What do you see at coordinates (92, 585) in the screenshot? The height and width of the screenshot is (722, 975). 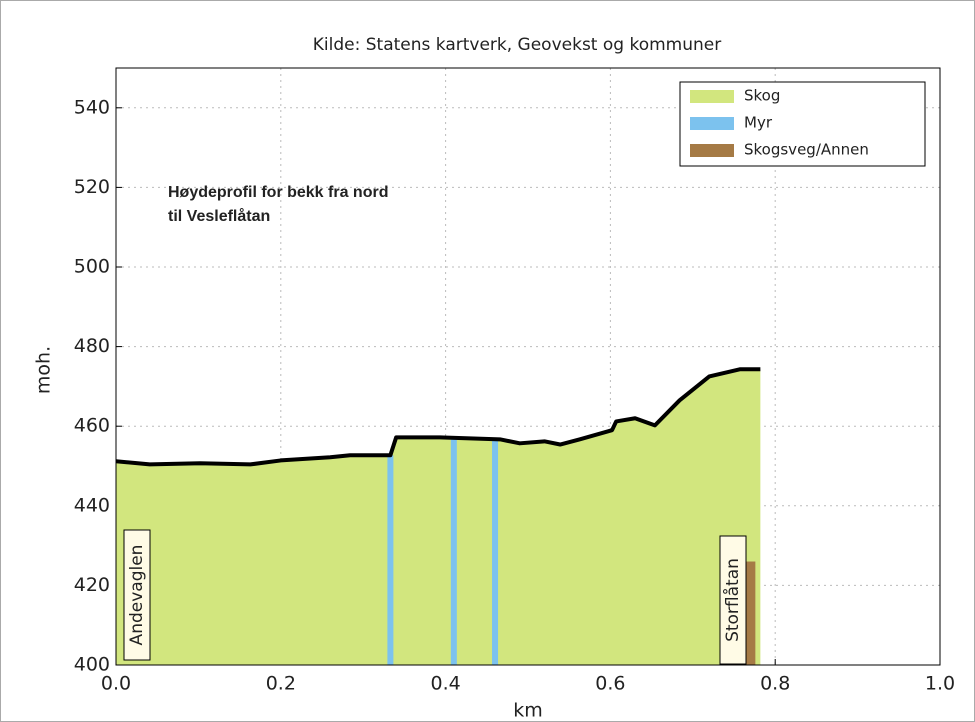 I see `y-tick-label: 420` at bounding box center [92, 585].